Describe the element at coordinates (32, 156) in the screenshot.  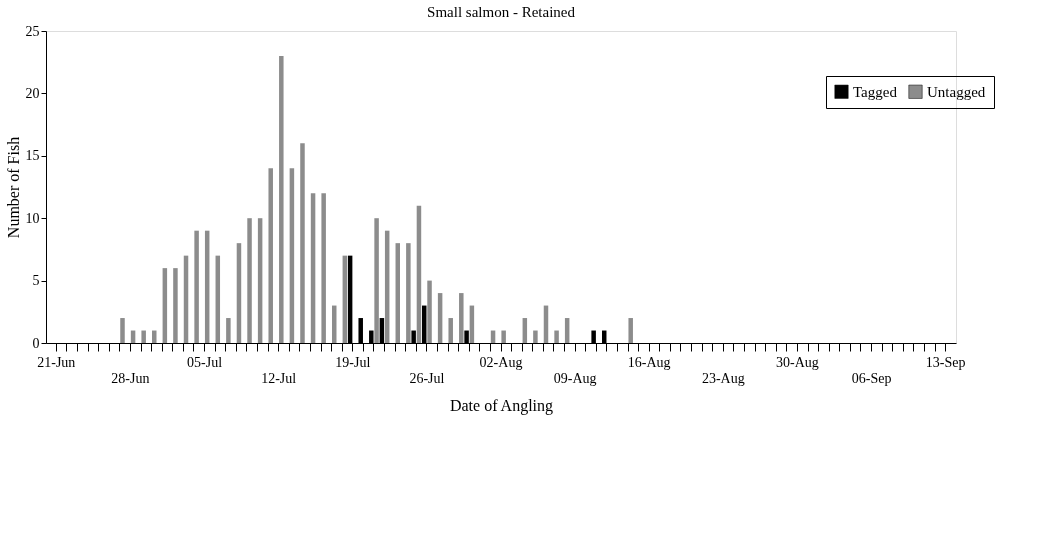
I see `y-tick-label: 15` at that location.